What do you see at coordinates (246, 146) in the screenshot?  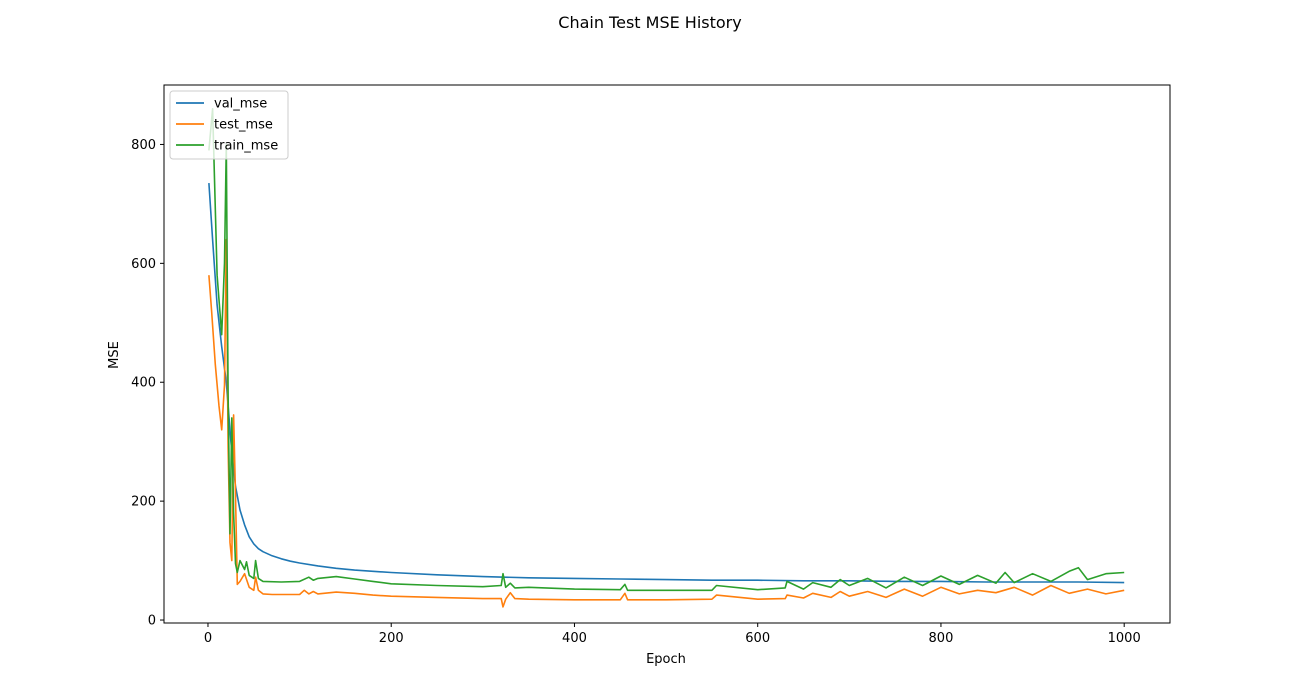 I see `legend-label-train_mse: train_mse` at bounding box center [246, 146].